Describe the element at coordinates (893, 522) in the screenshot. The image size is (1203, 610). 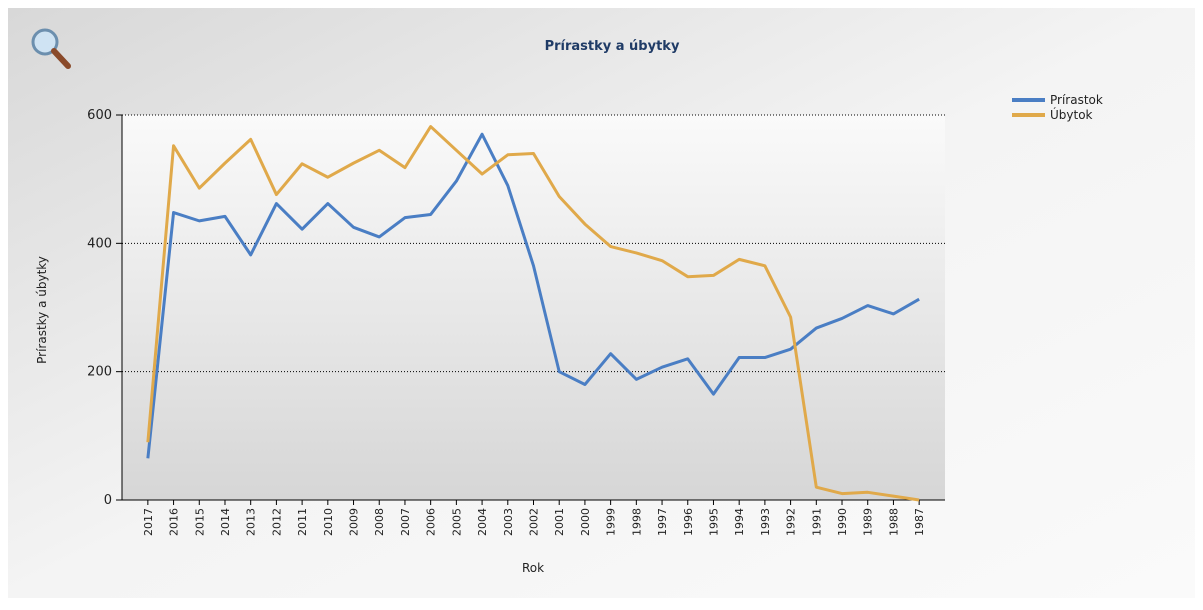
I see `x-tick-label: 1988` at that location.